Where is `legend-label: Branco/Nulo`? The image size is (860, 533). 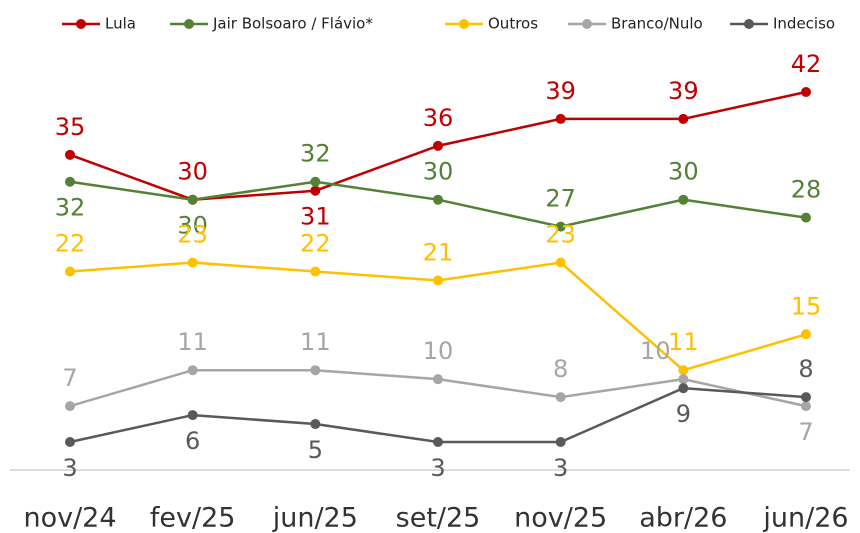 legend-label: Branco/Nulo is located at coordinates (657, 24).